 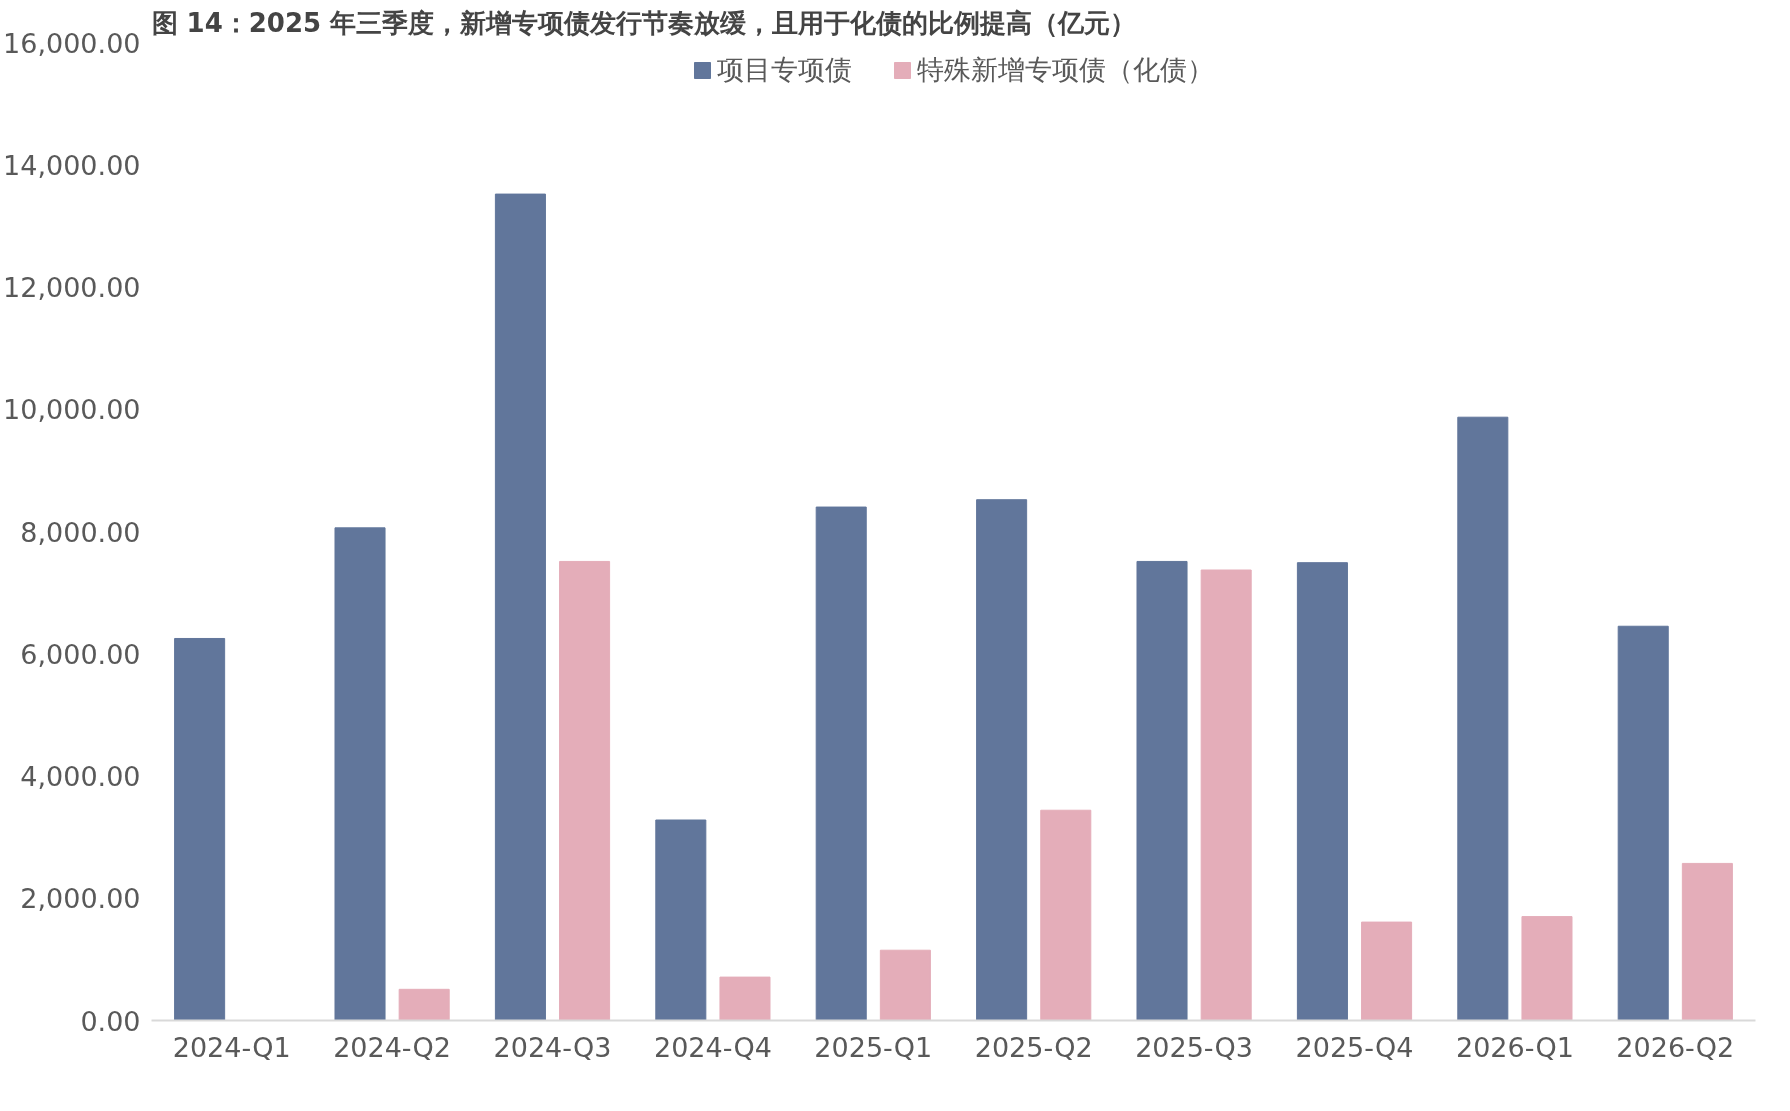 What do you see at coordinates (231, 1047) in the screenshot?
I see `x-tick-label: 2024-Q1` at bounding box center [231, 1047].